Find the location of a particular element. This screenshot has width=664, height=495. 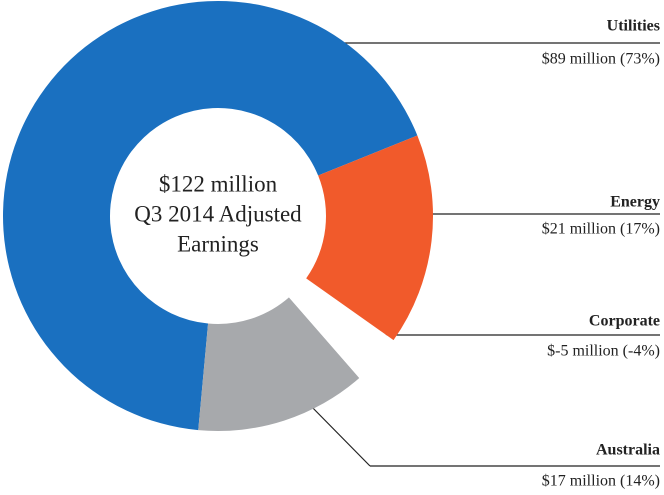

segment-name: Australia is located at coordinates (628, 450).